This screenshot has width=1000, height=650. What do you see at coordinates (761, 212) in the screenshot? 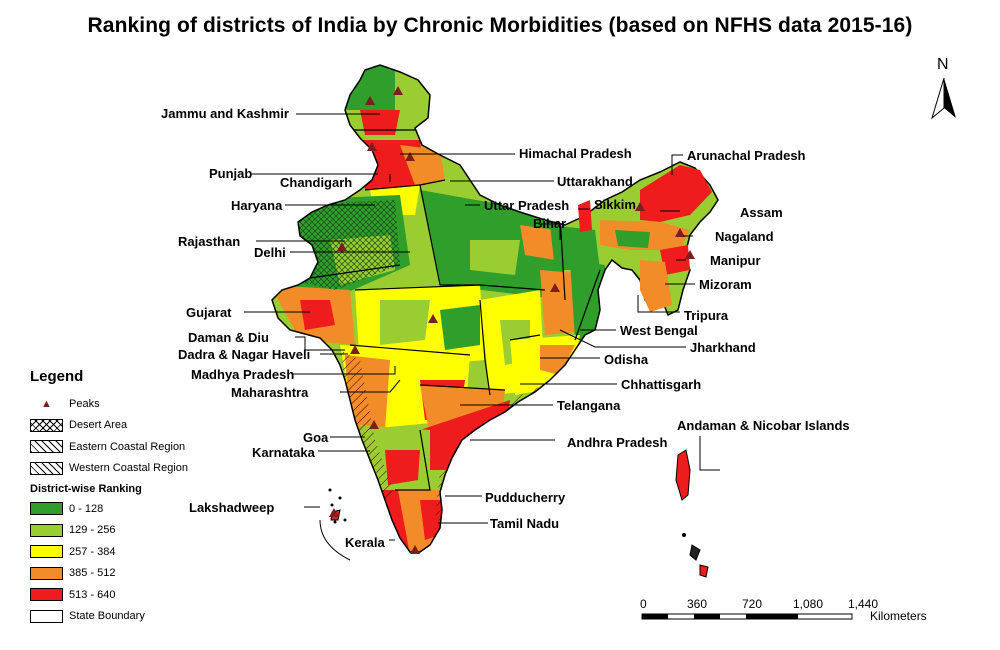
I see `label-assam: Assam` at bounding box center [761, 212].